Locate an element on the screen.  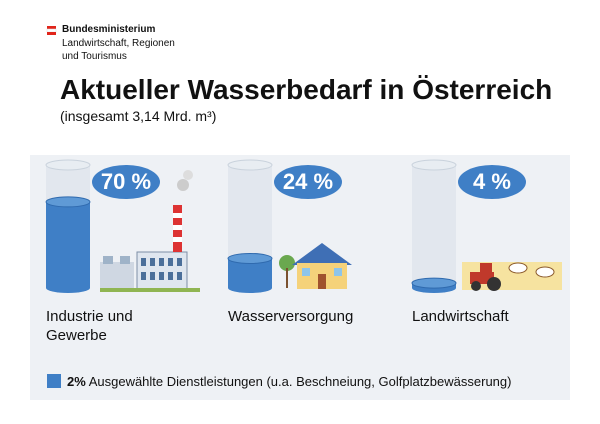
chart-subtitle: (insgesamt 3,14 Mrd. m³) is located at coordinates (138, 116).